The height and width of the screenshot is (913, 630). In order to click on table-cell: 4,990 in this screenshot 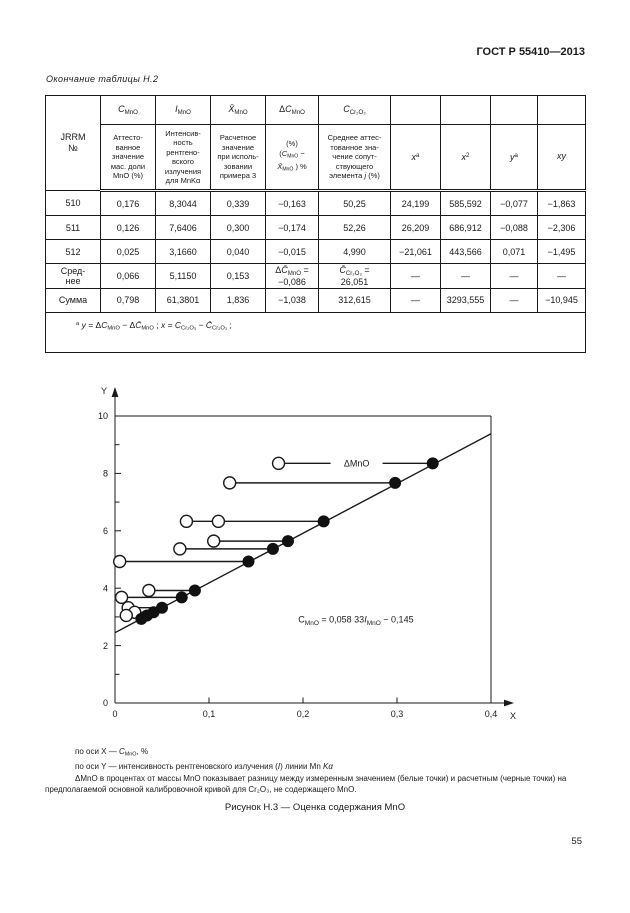, I will do `click(354, 251)`.